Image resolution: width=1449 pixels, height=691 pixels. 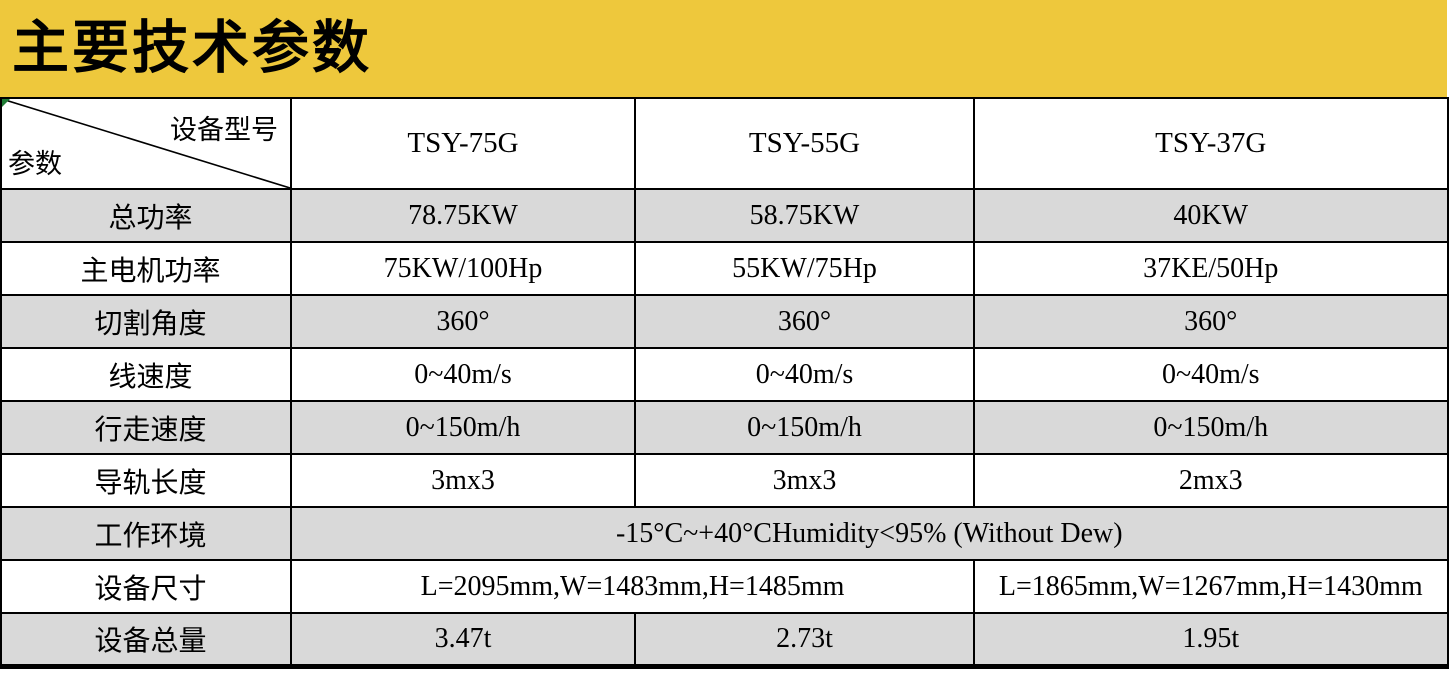 What do you see at coordinates (146, 586) in the screenshot?
I see `row-label: 设备尺寸` at bounding box center [146, 586].